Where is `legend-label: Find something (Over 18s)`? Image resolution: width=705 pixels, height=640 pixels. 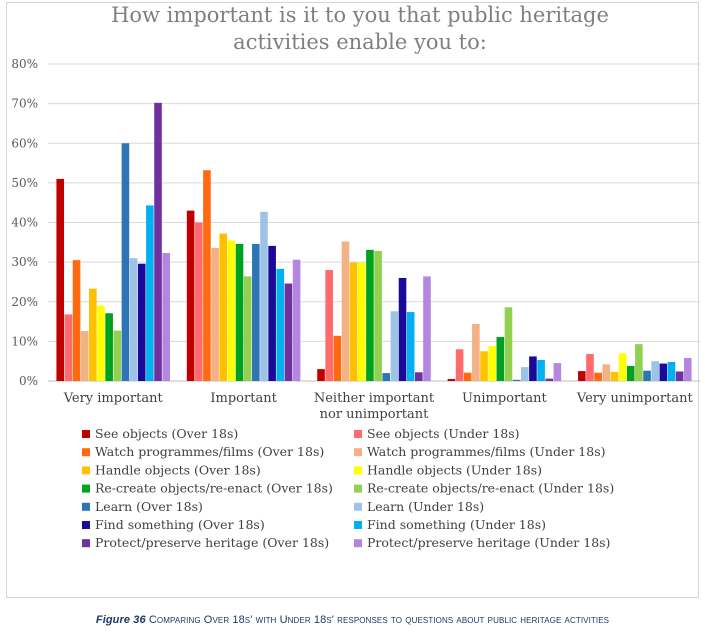 legend-label: Find something (Over 18s) is located at coordinates (180, 524).